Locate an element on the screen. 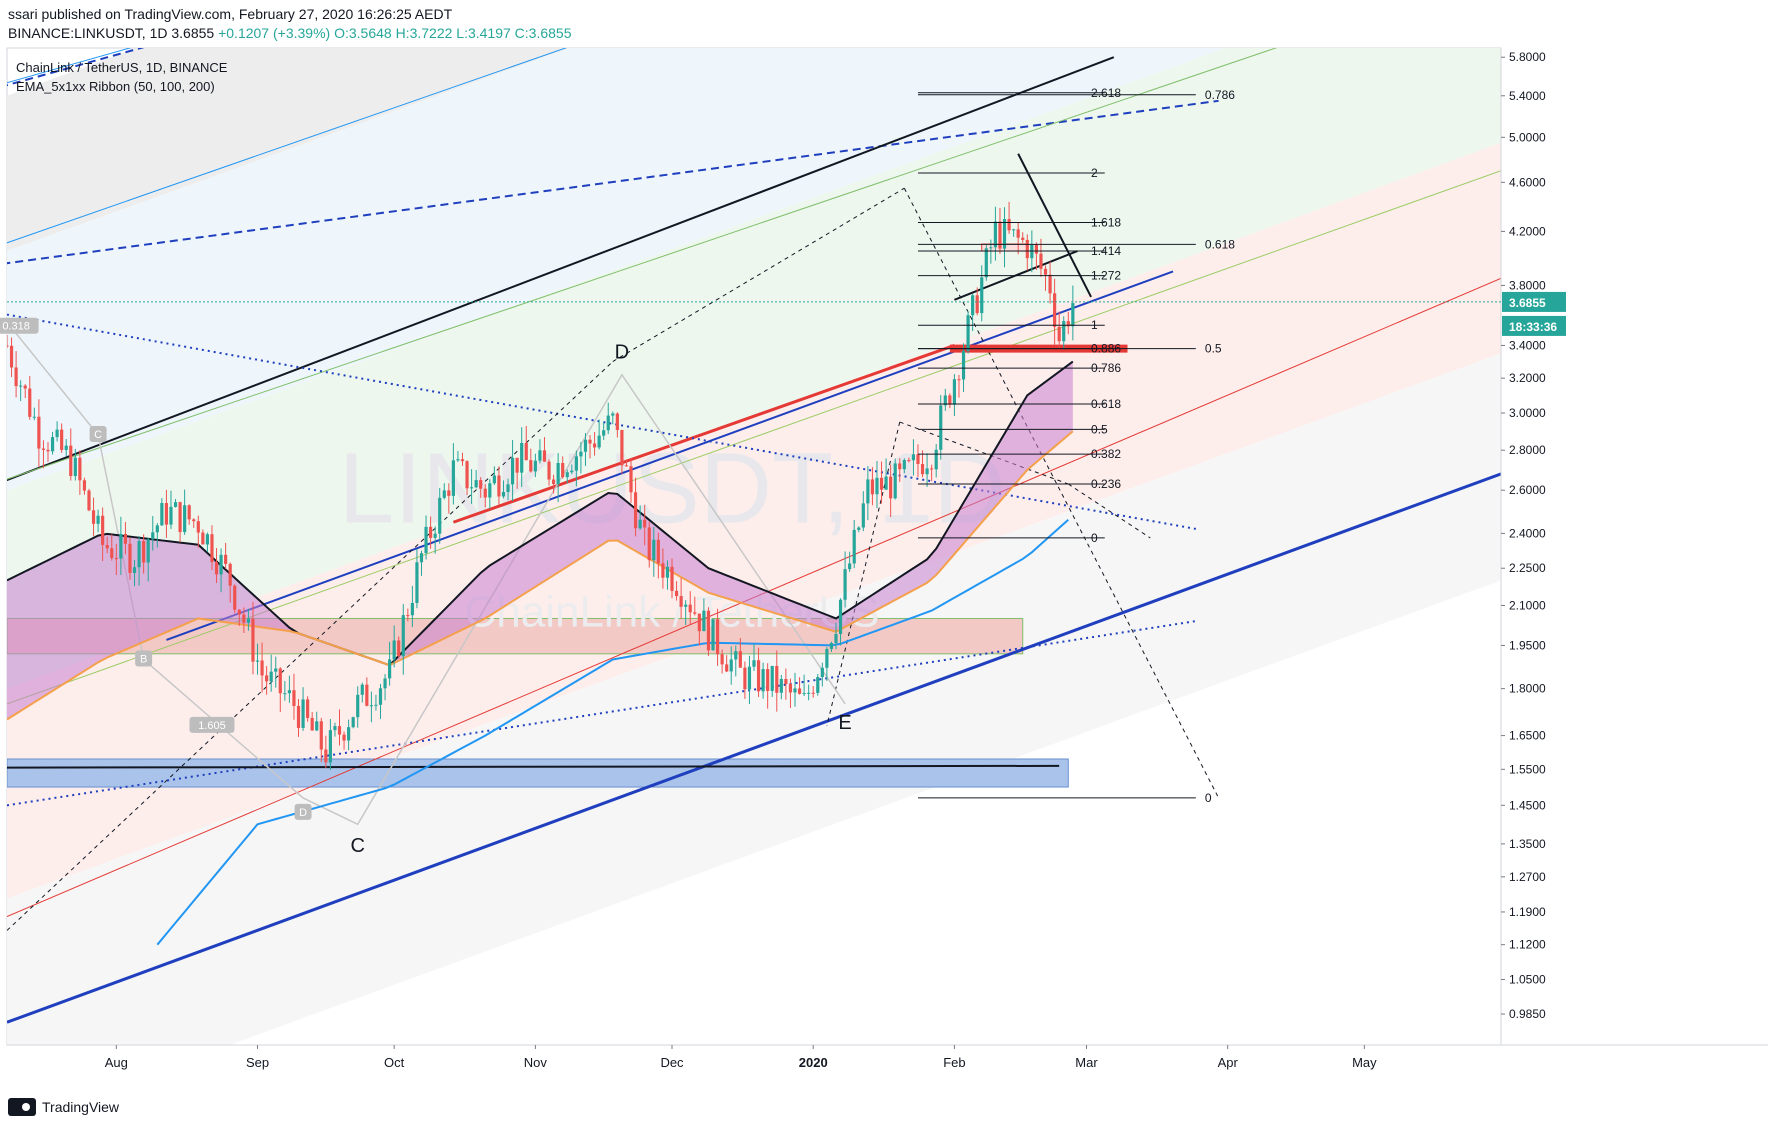 Image resolution: width=1775 pixels, height=1126 pixels. tag-label: B is located at coordinates (143, 659).